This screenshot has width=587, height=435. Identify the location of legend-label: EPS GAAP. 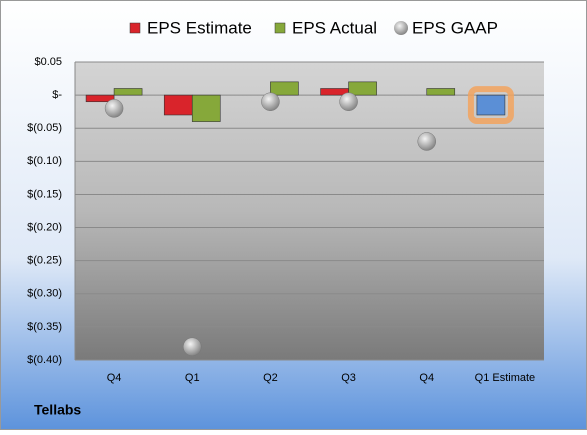
(455, 27).